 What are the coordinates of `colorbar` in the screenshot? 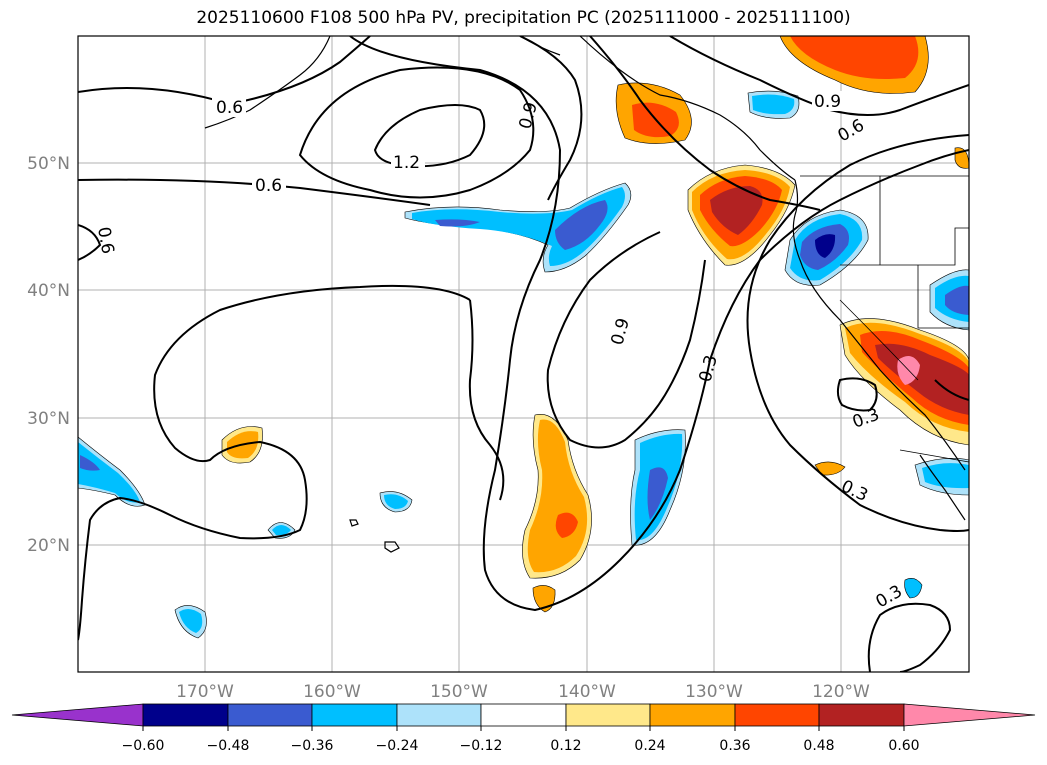 It's located at (523, 715).